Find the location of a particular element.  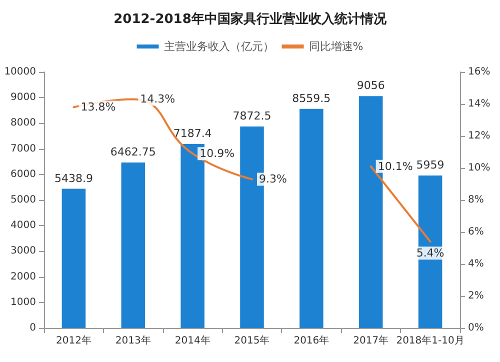

data-label: 7187.4 is located at coordinates (192, 133).